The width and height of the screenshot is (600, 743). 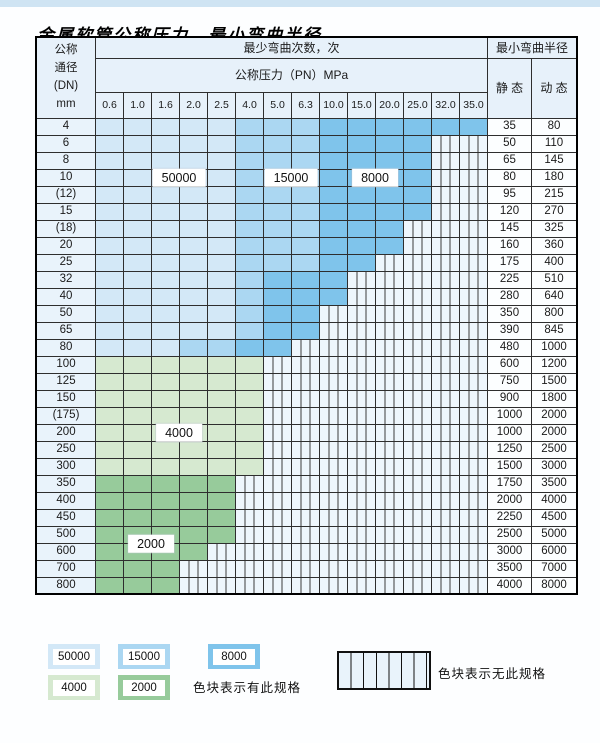 I want to click on cycle-count-label: 50000, so click(x=179, y=177).